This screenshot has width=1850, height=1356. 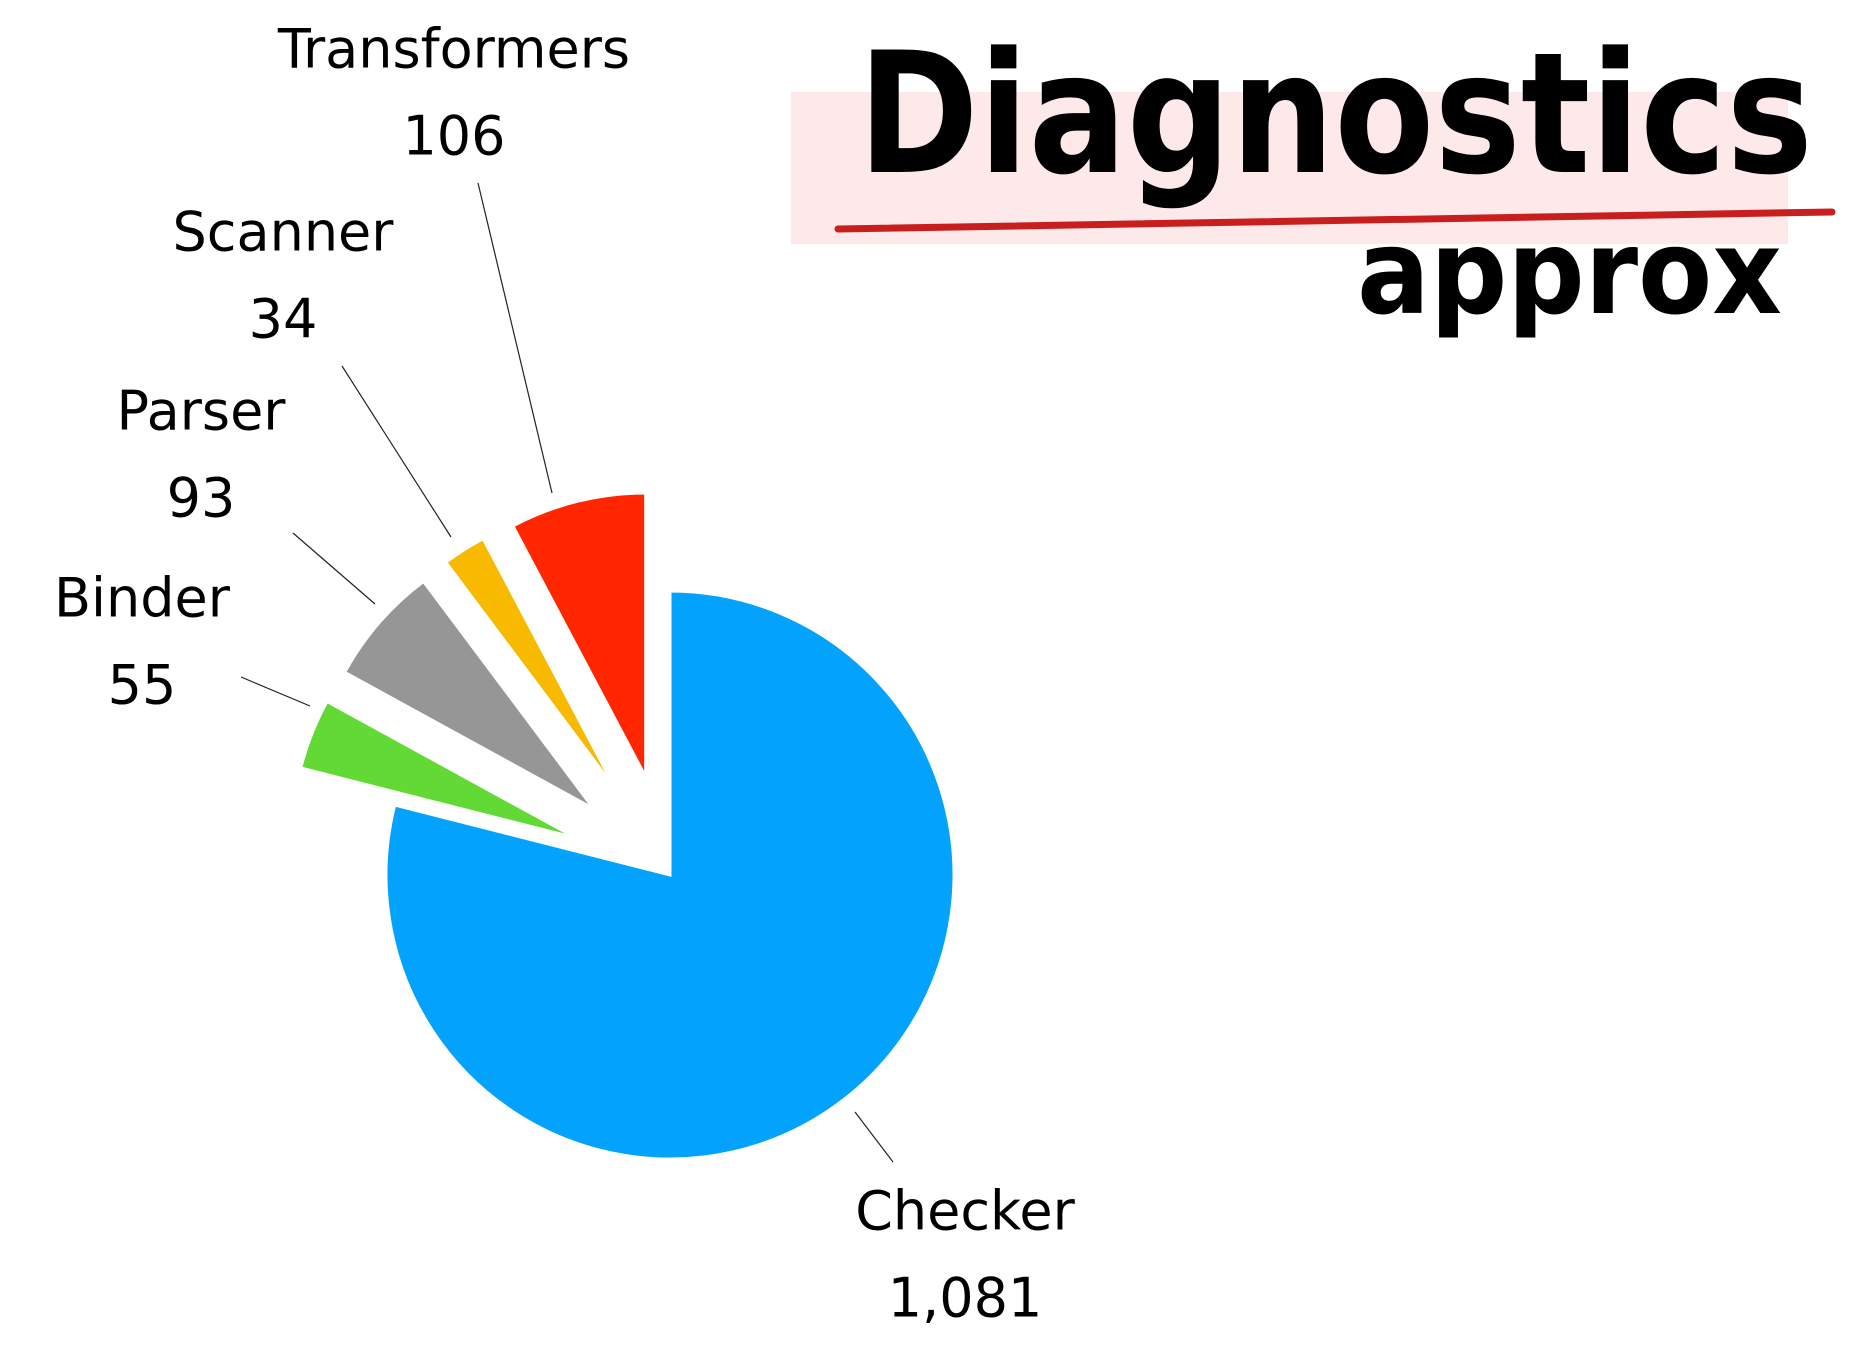 What do you see at coordinates (142, 685) in the screenshot?
I see `value-label-binder: 55` at bounding box center [142, 685].